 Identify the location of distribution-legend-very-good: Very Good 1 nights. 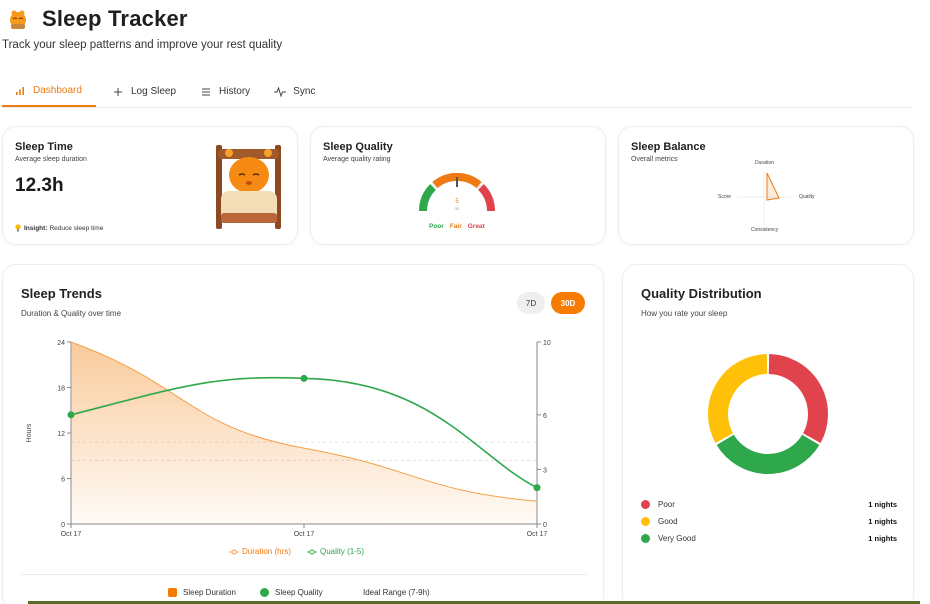
(769, 538).